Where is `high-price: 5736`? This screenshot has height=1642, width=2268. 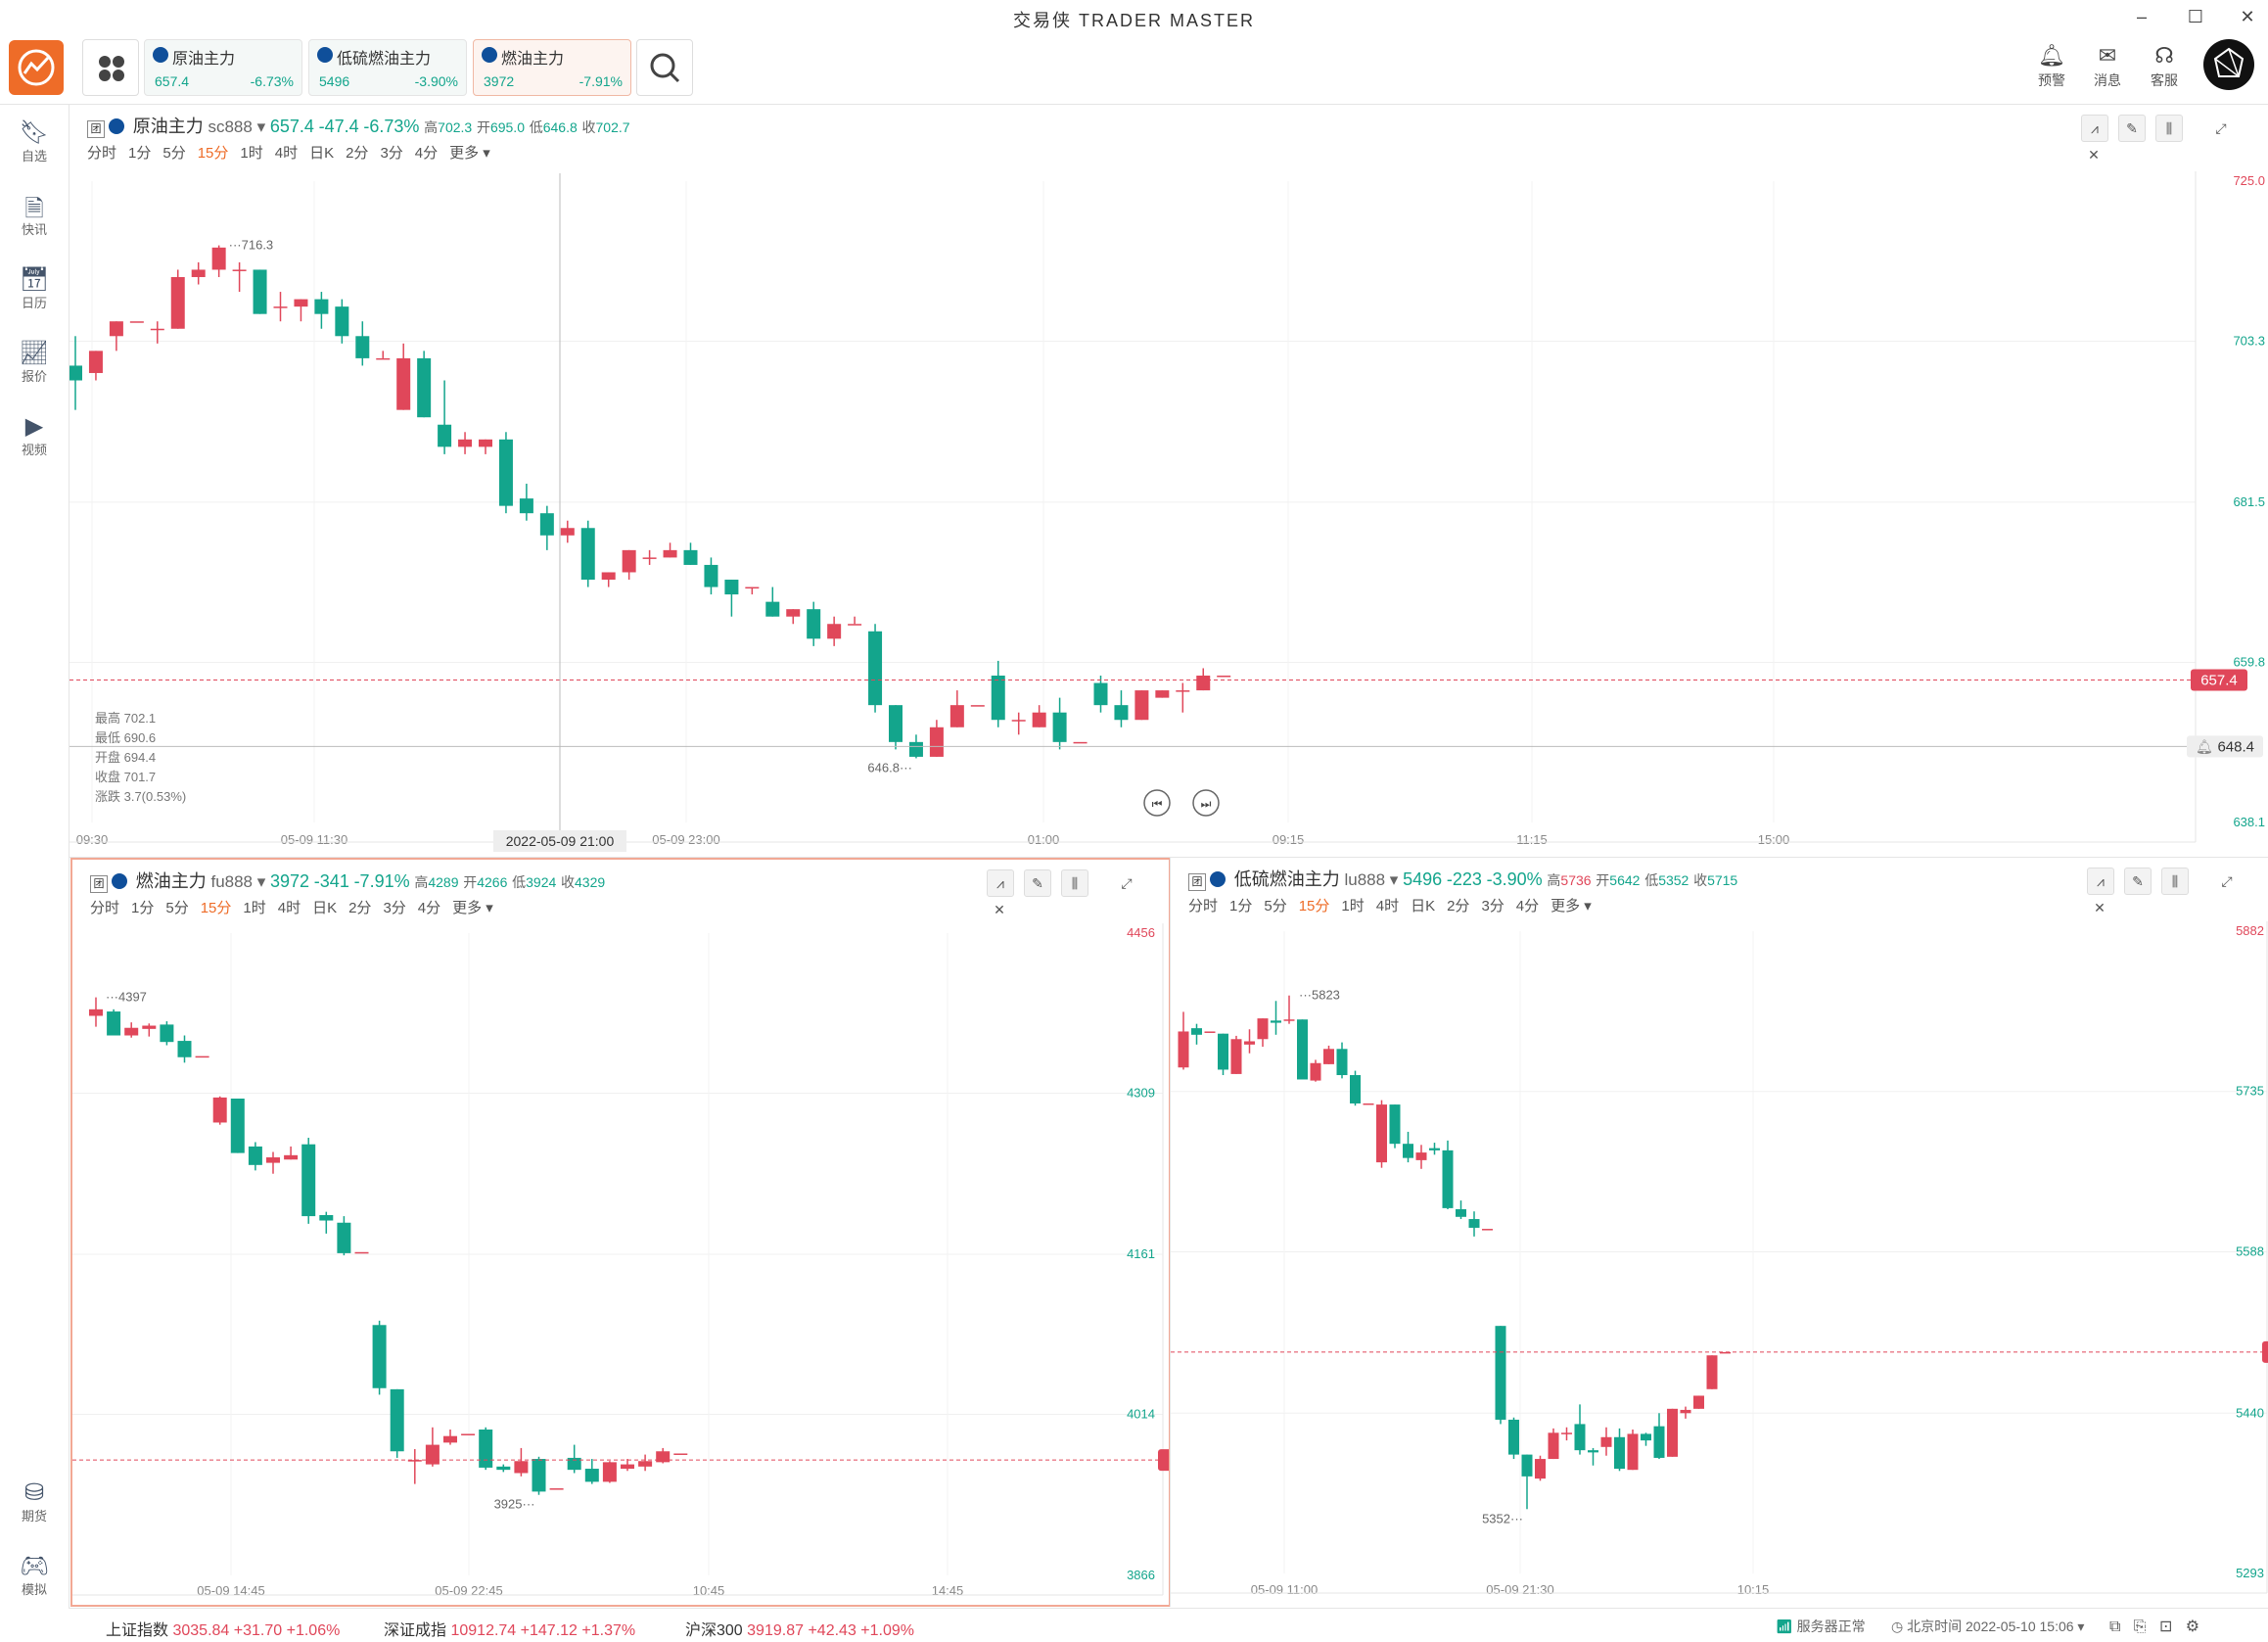
high-price: 5736 is located at coordinates (1576, 880).